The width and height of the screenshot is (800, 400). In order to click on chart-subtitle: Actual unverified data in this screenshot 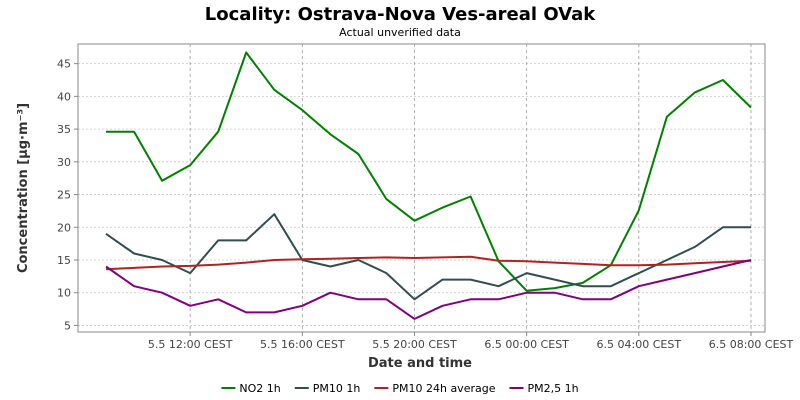, I will do `click(400, 32)`.